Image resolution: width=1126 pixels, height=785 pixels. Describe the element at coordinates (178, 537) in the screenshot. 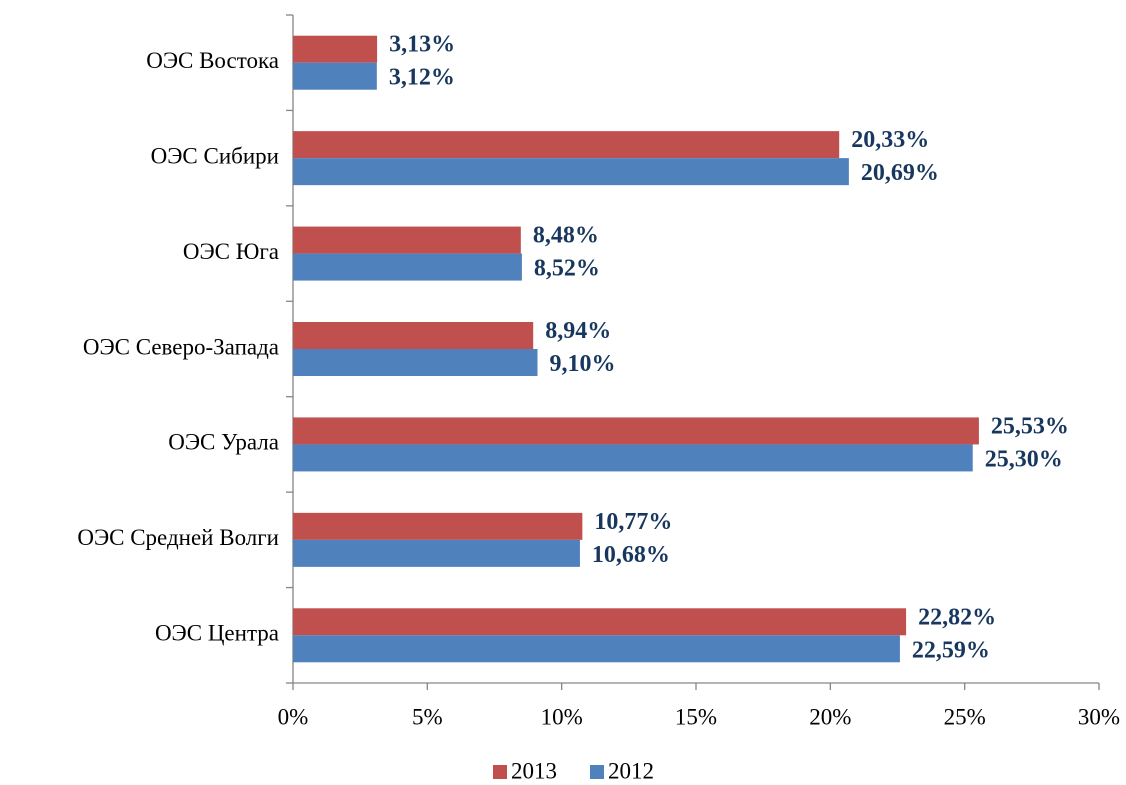

I see `category-label: ОЭС Средней Волги` at that location.